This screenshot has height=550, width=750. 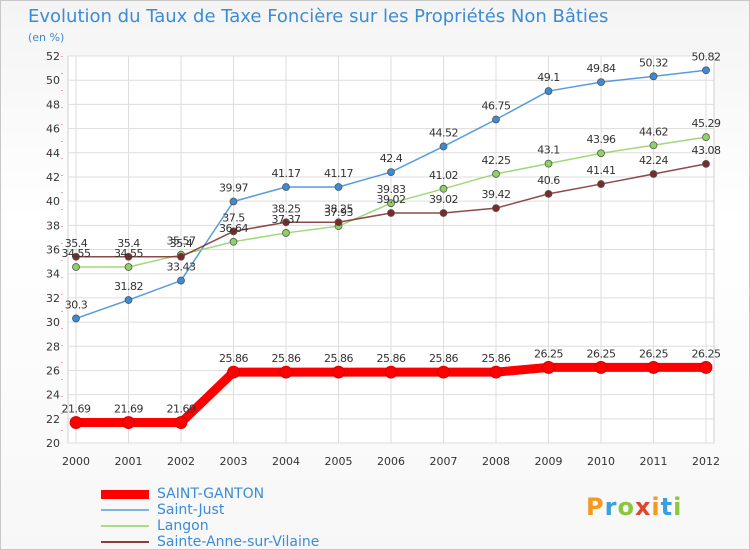 What do you see at coordinates (653, 131) in the screenshot?
I see `data-label: 44.62` at bounding box center [653, 131].